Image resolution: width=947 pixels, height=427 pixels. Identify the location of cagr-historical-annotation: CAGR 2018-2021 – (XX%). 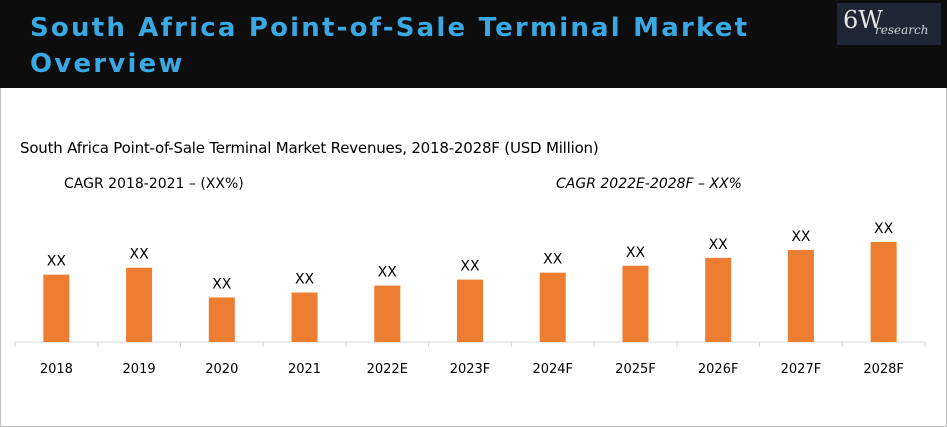
(154, 184).